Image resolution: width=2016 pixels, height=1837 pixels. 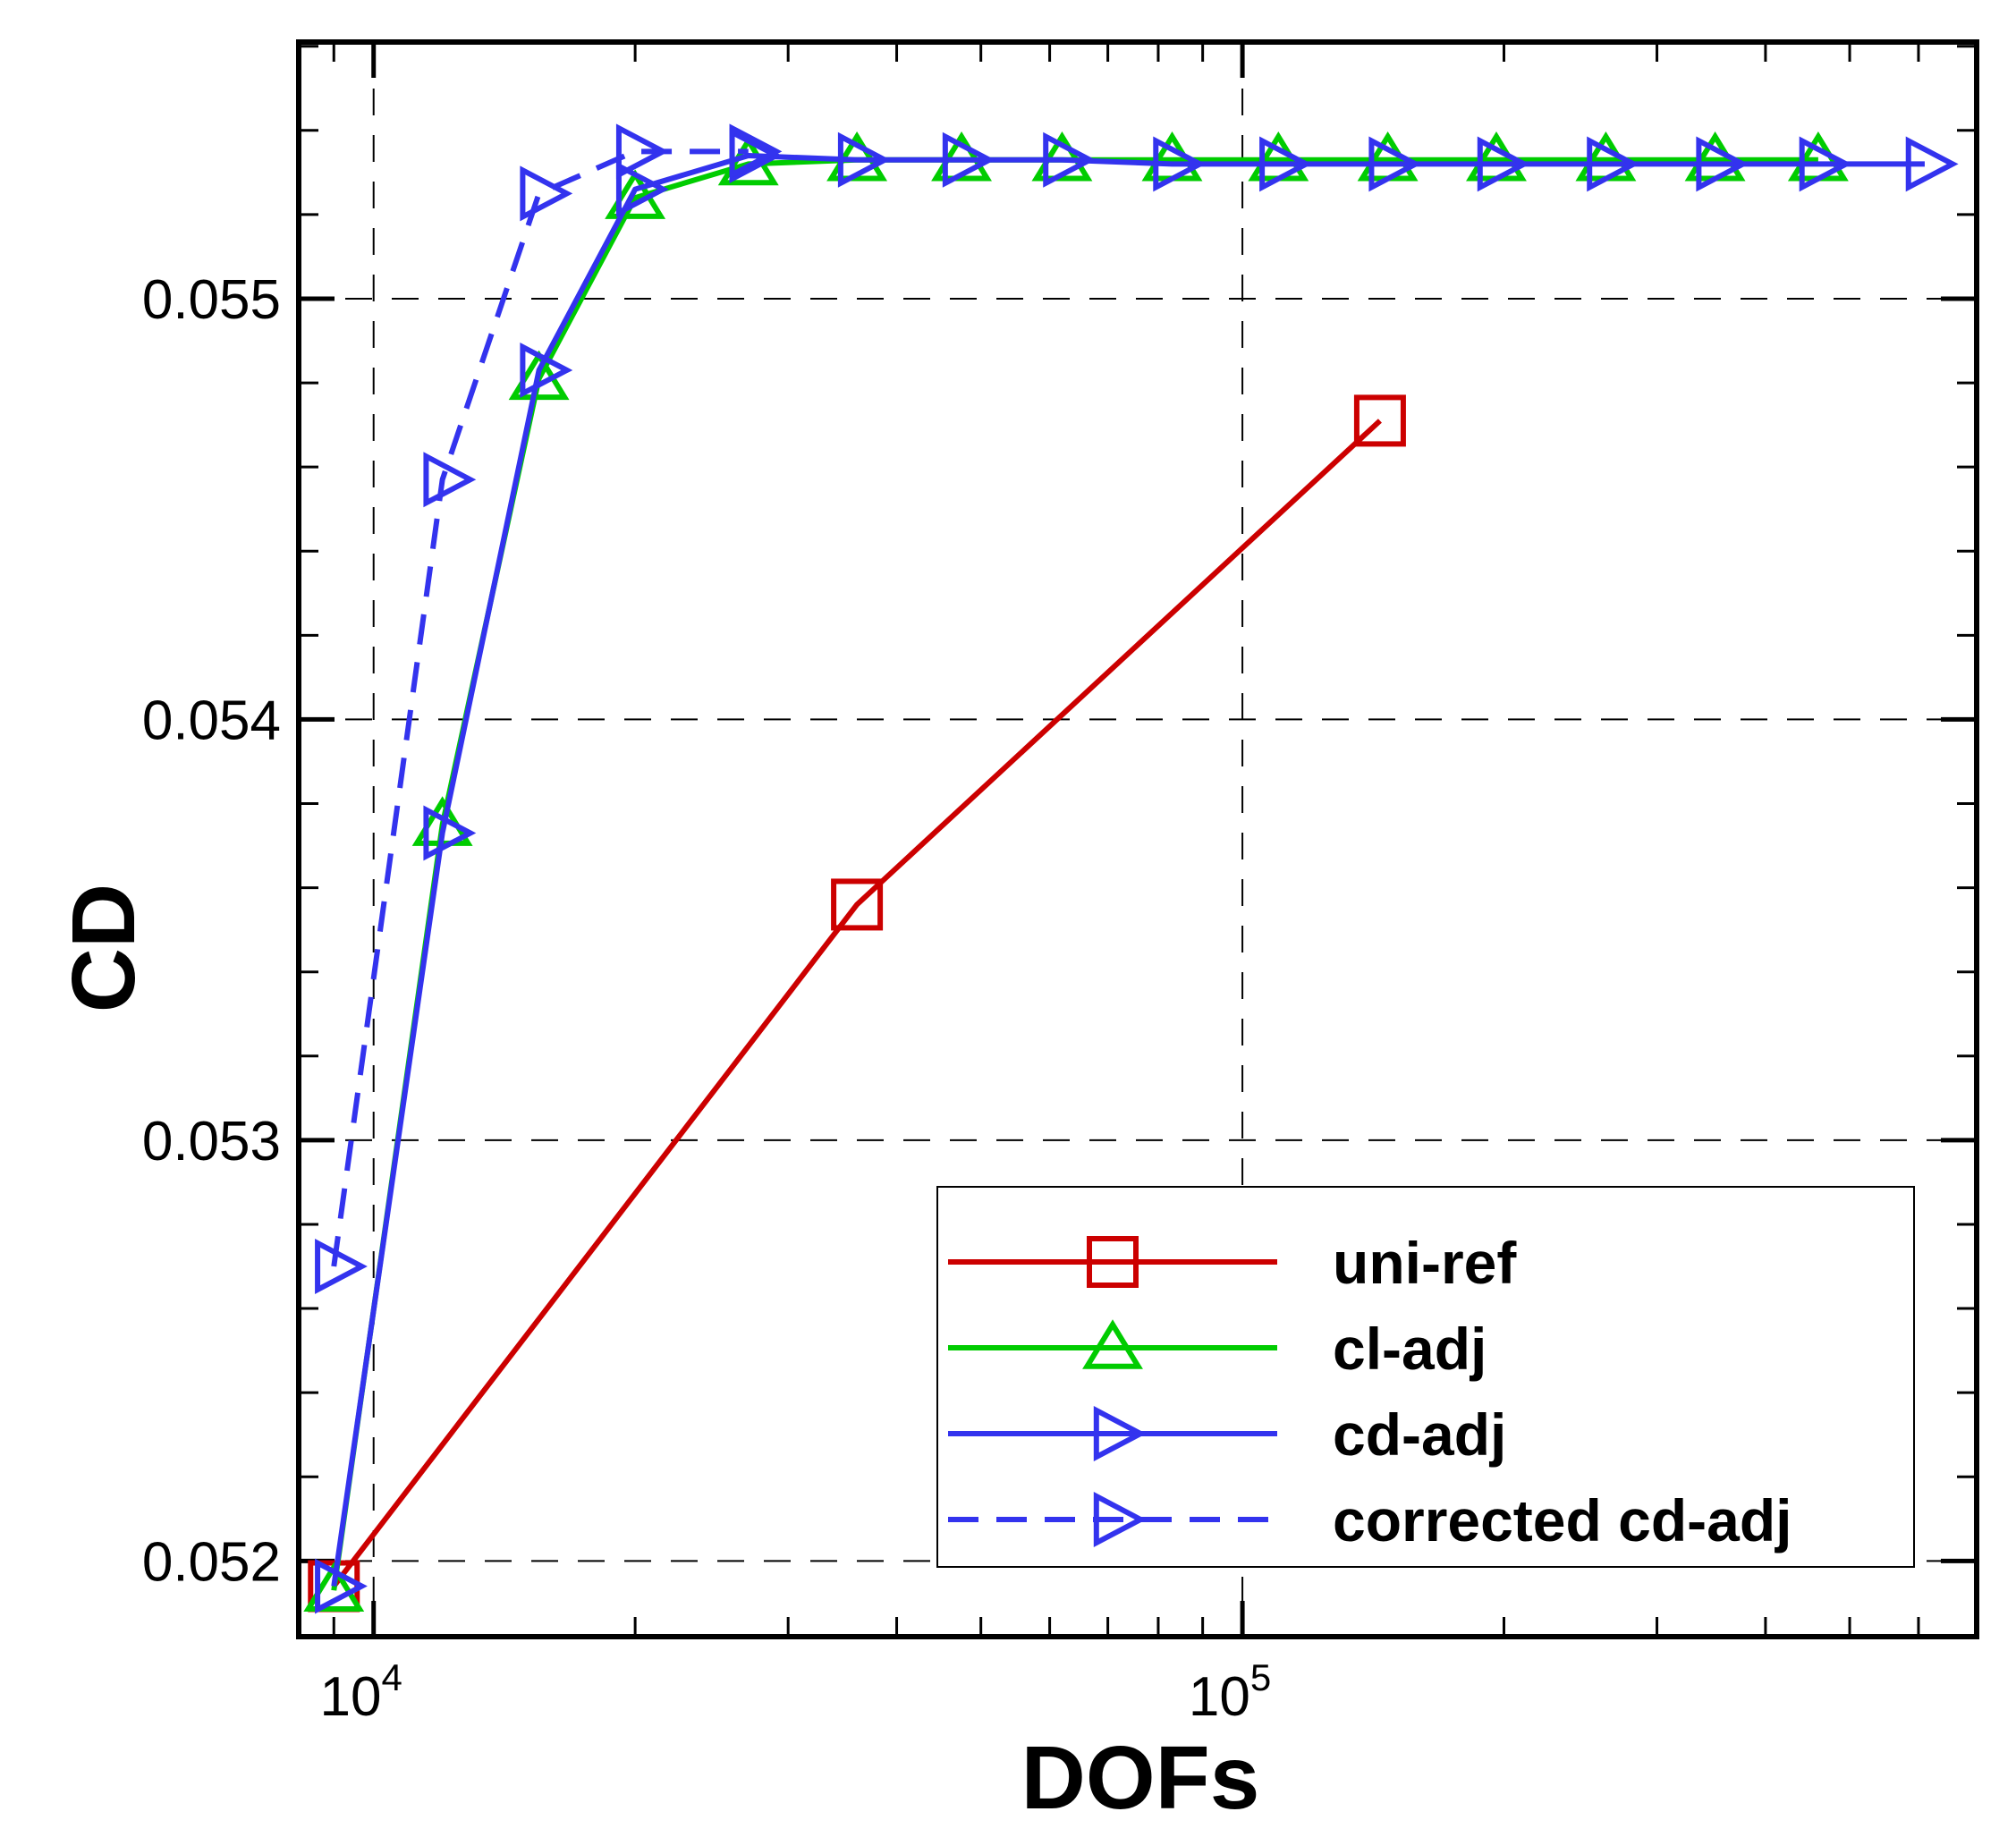 What do you see at coordinates (211, 1141) in the screenshot?
I see `y-tick-label: 0.053` at bounding box center [211, 1141].